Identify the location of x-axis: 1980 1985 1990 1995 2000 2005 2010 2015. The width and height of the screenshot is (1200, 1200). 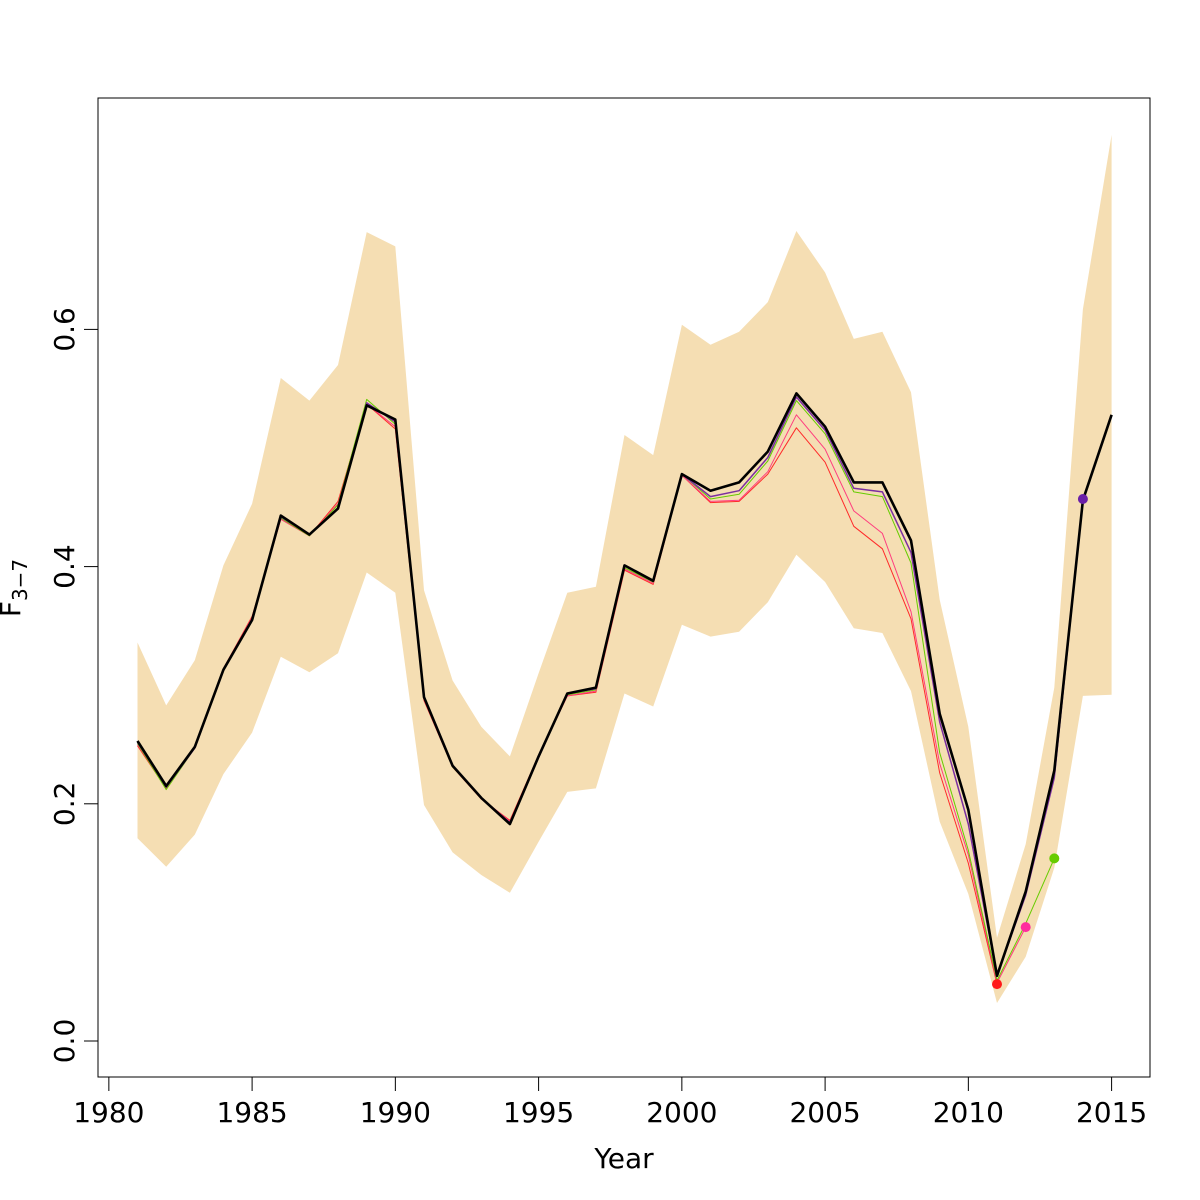
(610, 1102).